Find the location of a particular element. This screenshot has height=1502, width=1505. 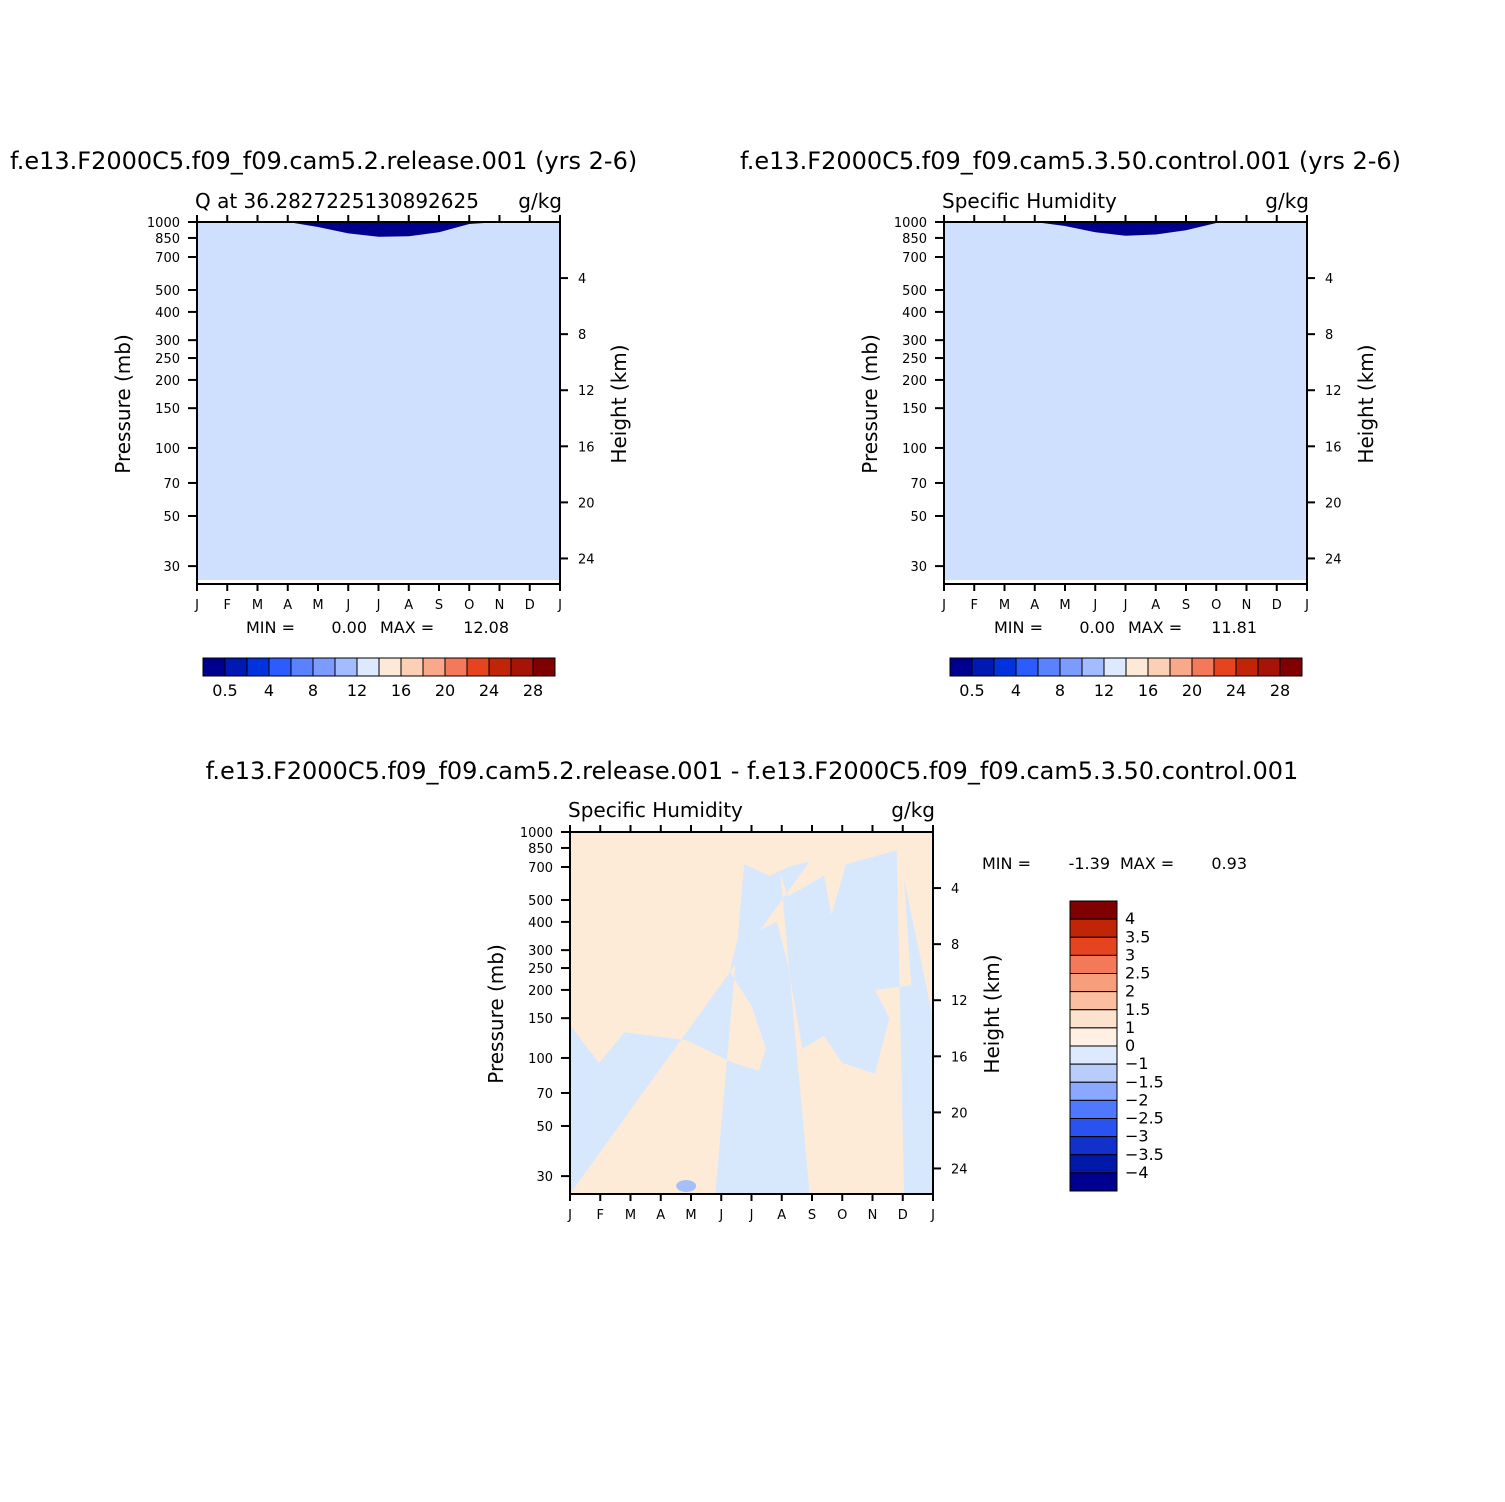

pressure-tick-label: 200 is located at coordinates (914, 381).